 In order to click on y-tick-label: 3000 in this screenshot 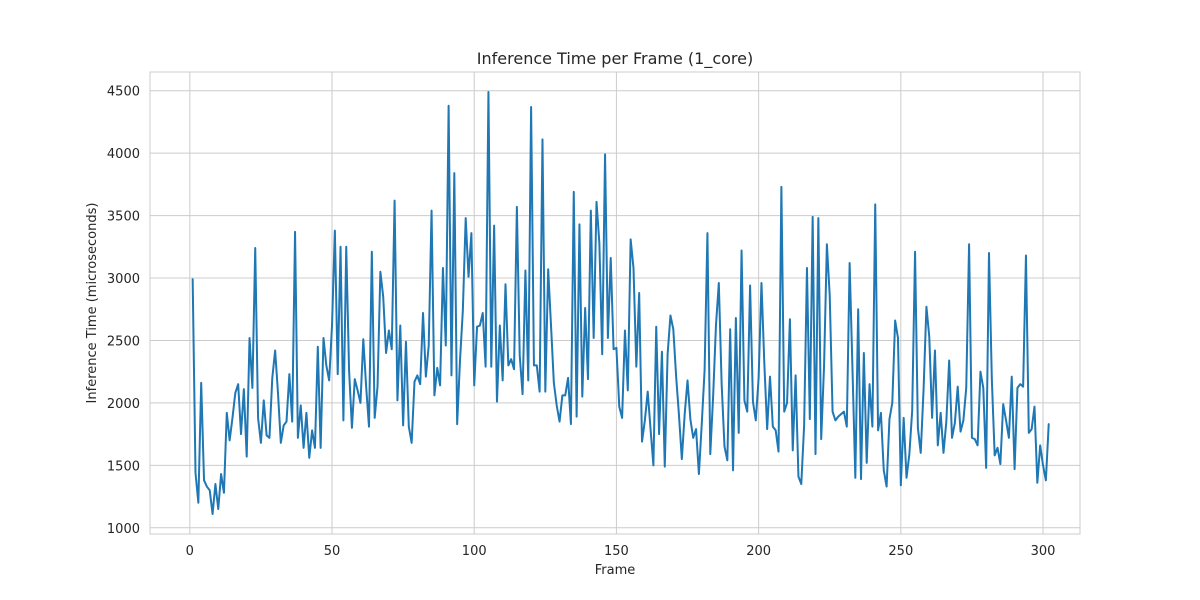, I will do `click(123, 279)`.